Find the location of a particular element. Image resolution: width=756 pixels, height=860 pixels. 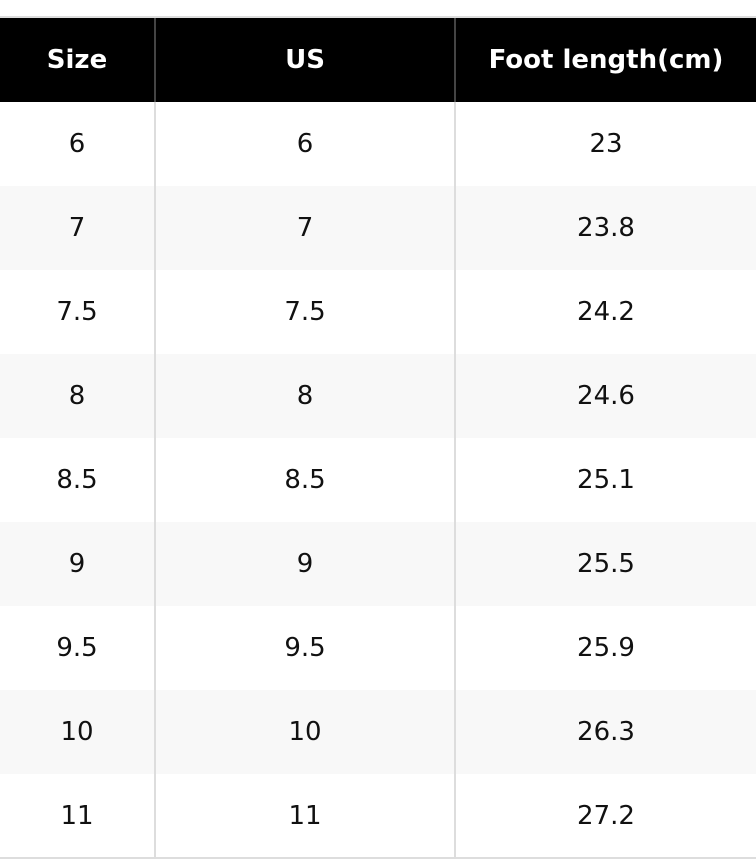

table-cell: 25.5 is located at coordinates (605, 564).